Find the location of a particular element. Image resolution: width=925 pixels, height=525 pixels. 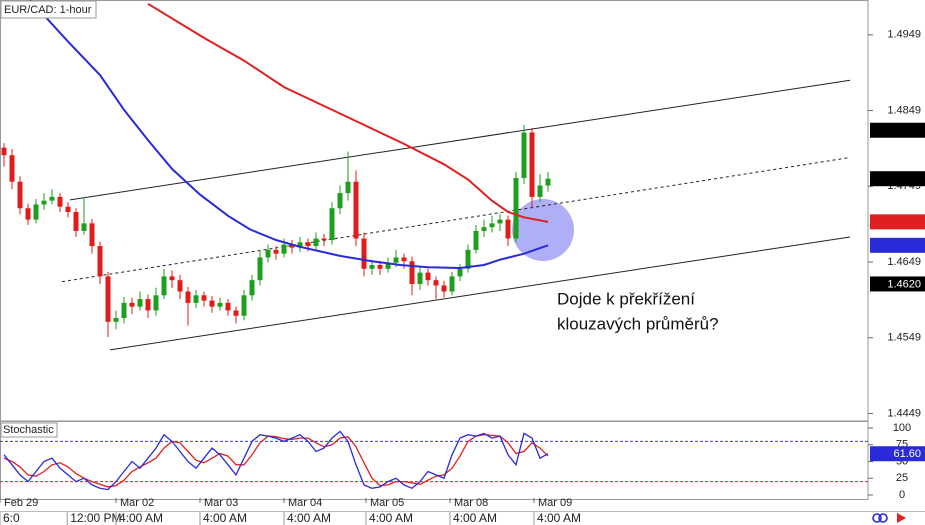

stoch-title-box is located at coordinates (29, 430).